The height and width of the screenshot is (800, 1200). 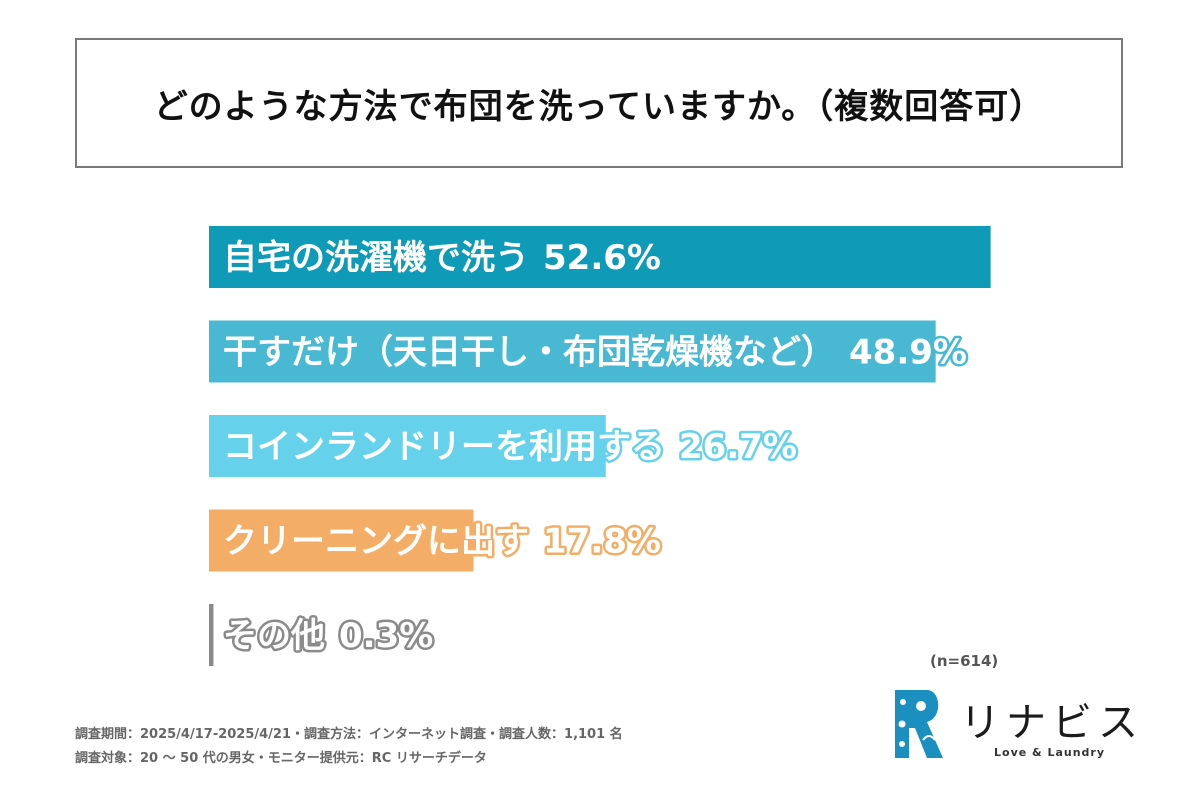 I want to click on bar-label-5: その他 0.3%, so click(x=328, y=636).